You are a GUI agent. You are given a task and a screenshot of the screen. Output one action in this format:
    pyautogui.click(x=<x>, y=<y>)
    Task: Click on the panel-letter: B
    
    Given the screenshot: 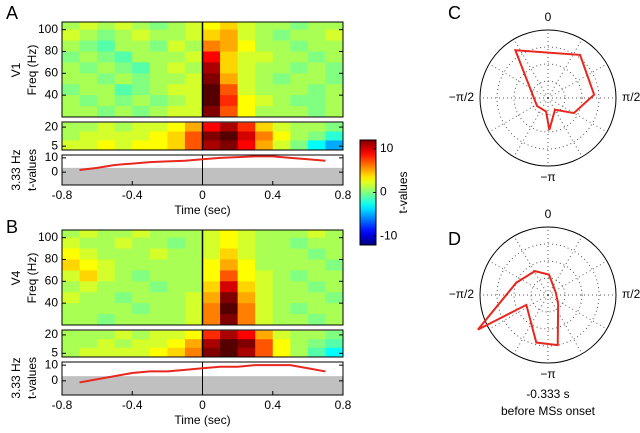 What is the action you would take?
    pyautogui.click(x=12, y=227)
    